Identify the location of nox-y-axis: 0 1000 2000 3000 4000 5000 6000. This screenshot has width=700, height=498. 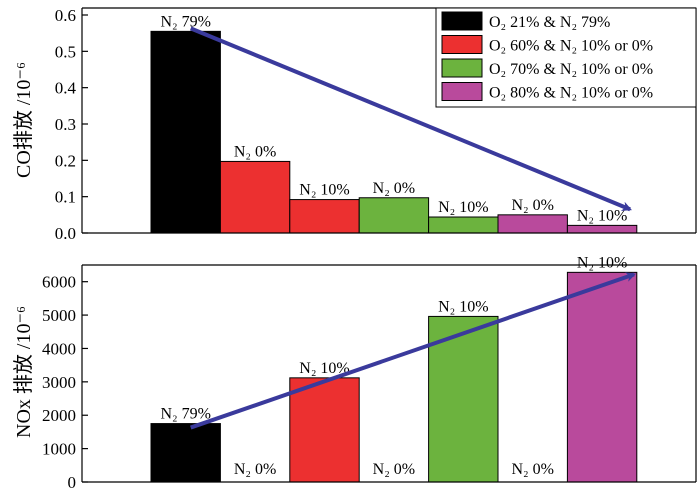
(65, 382).